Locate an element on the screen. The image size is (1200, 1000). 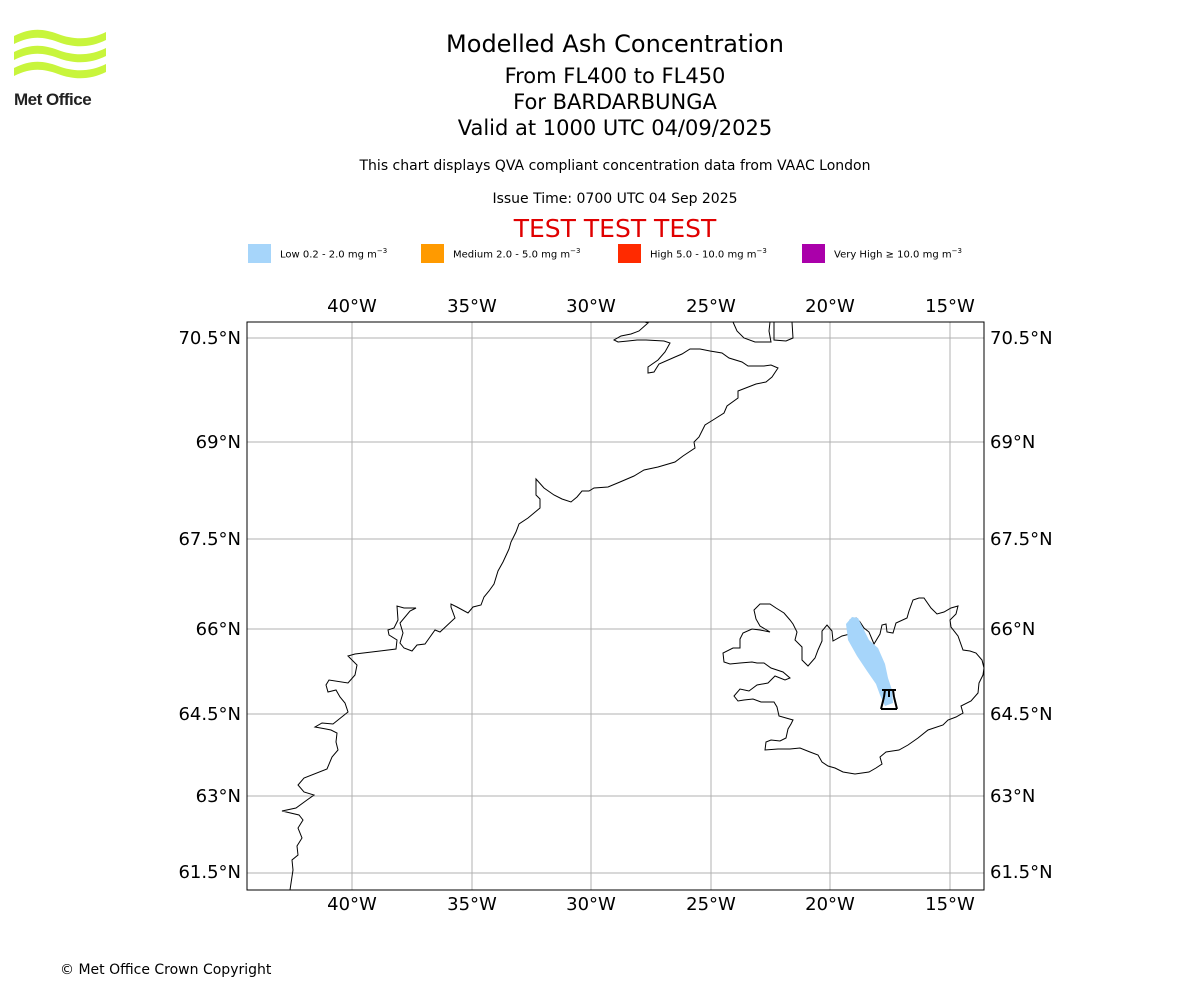
lat-label-left-70-5n: 70.5°N is located at coordinates (209, 338).